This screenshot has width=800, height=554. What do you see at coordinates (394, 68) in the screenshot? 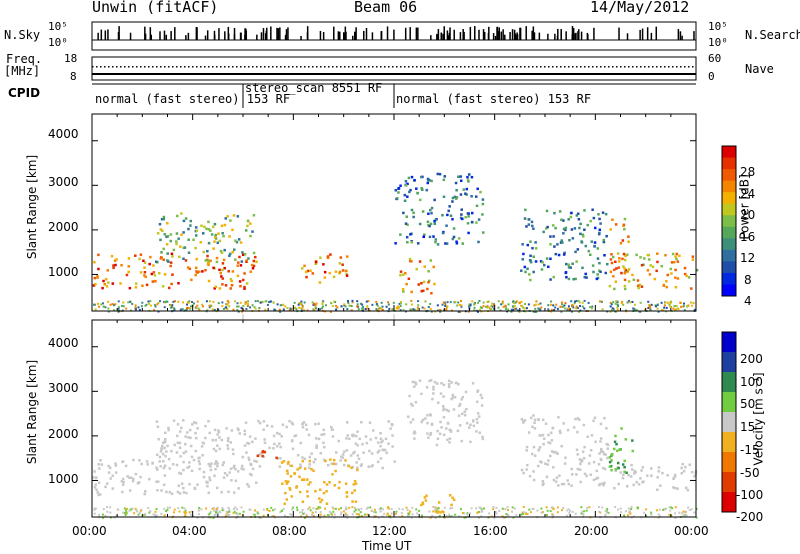
I see `freq-panel-frame` at bounding box center [394, 68].